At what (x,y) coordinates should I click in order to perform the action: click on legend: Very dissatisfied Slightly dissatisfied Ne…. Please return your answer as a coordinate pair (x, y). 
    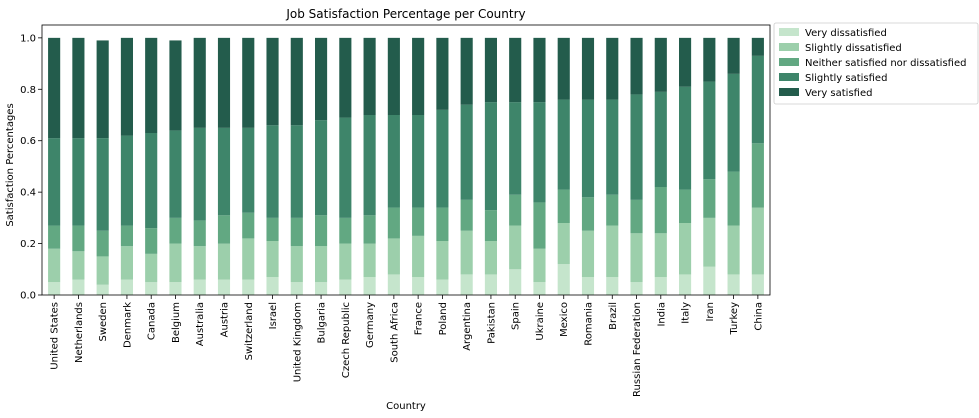
    Looking at the image, I should click on (876, 63).